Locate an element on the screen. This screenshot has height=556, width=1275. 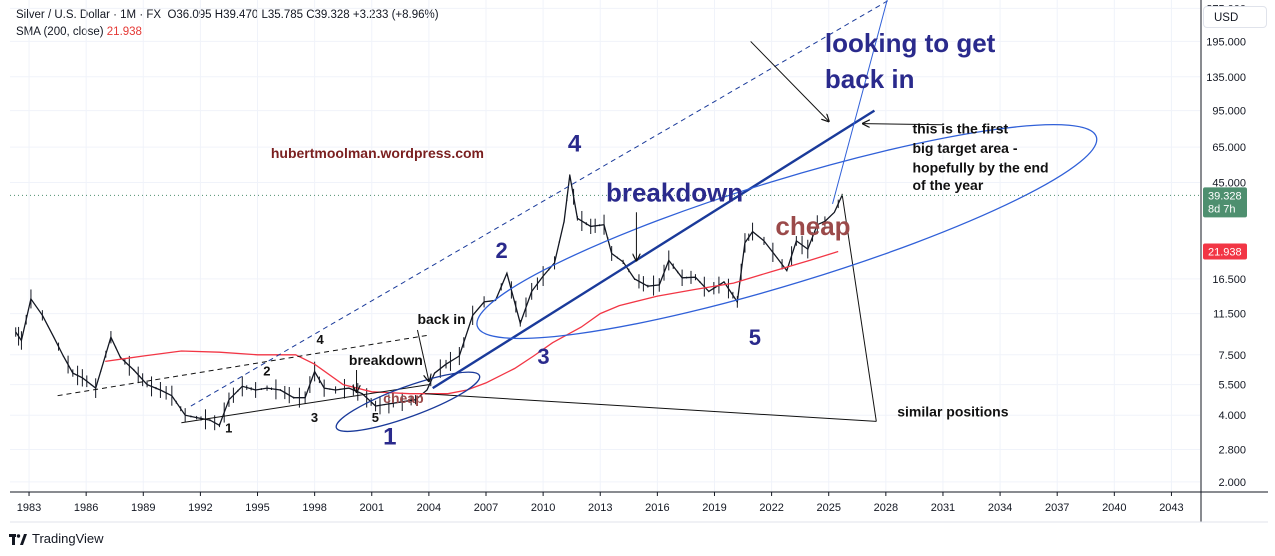
symbol-title: Silver / U.S. Dollar · 1M · FX is located at coordinates (89, 15).